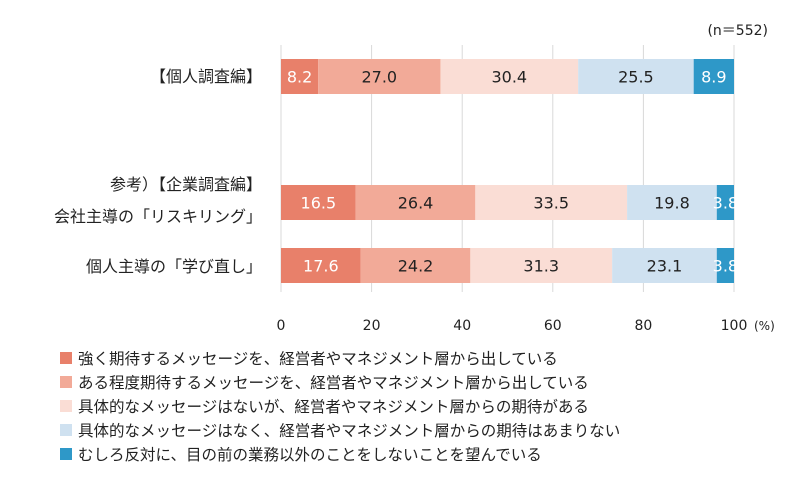  I want to click on legend-item: むしろ反対に、目の前の業務以外のことをしないことを望んでいる, so click(340, 454).